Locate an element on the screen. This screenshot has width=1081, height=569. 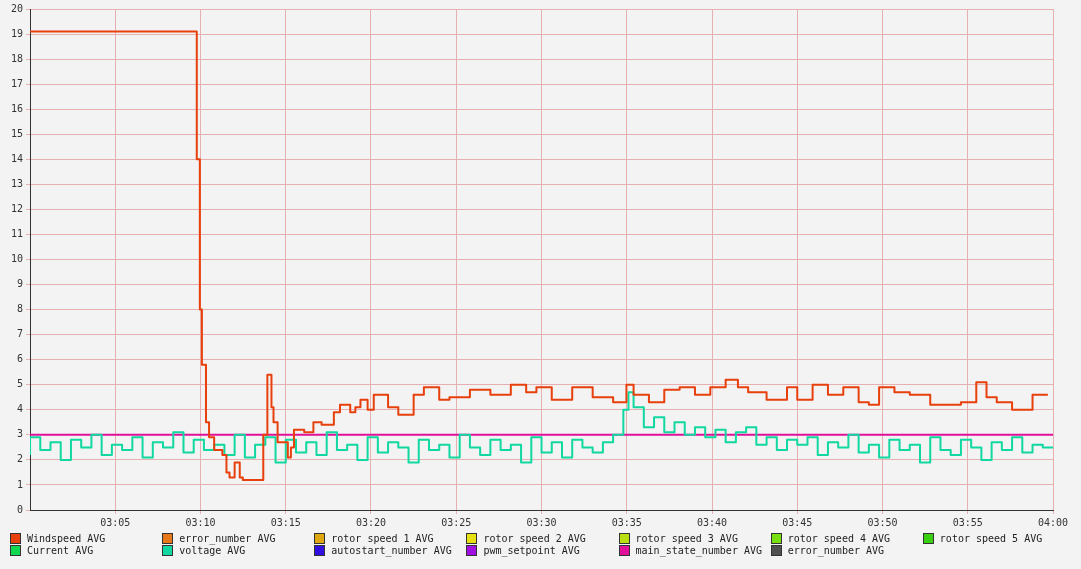
y-tick-label: 20 is located at coordinates (17, 8).